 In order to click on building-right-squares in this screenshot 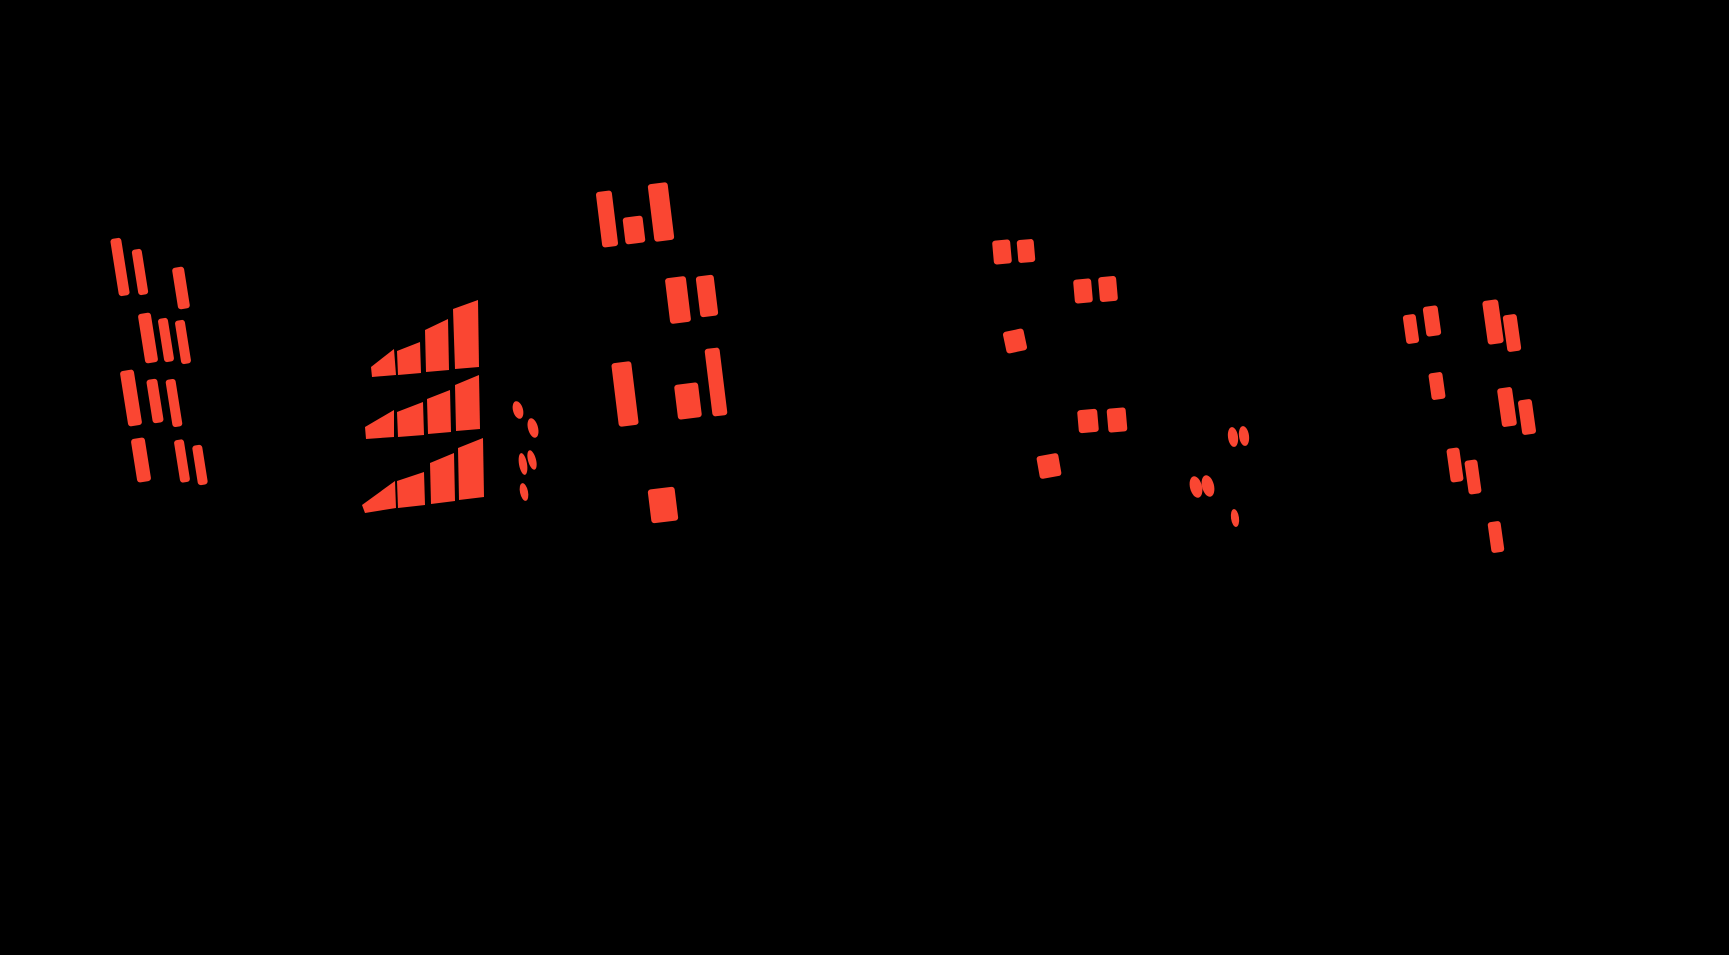, I will do `click(1060, 359)`.